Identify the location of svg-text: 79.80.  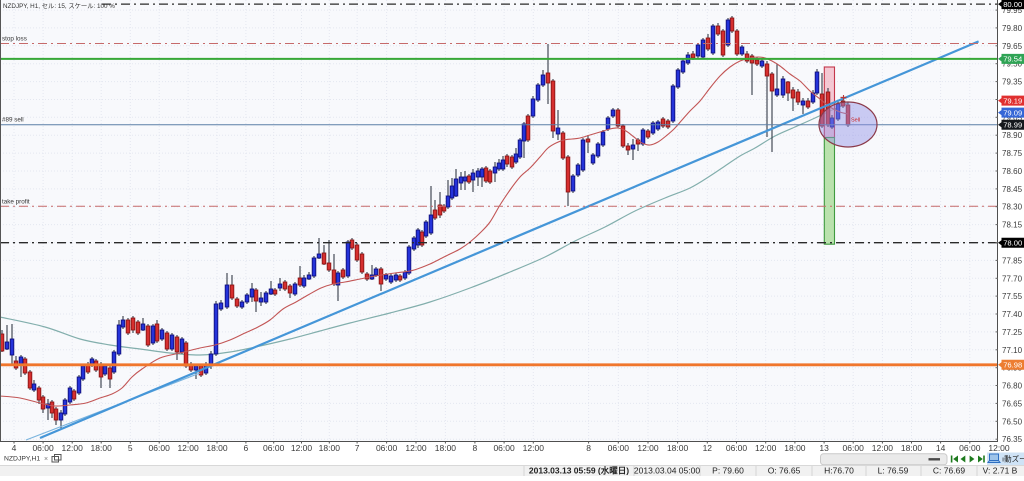
(1012, 28).